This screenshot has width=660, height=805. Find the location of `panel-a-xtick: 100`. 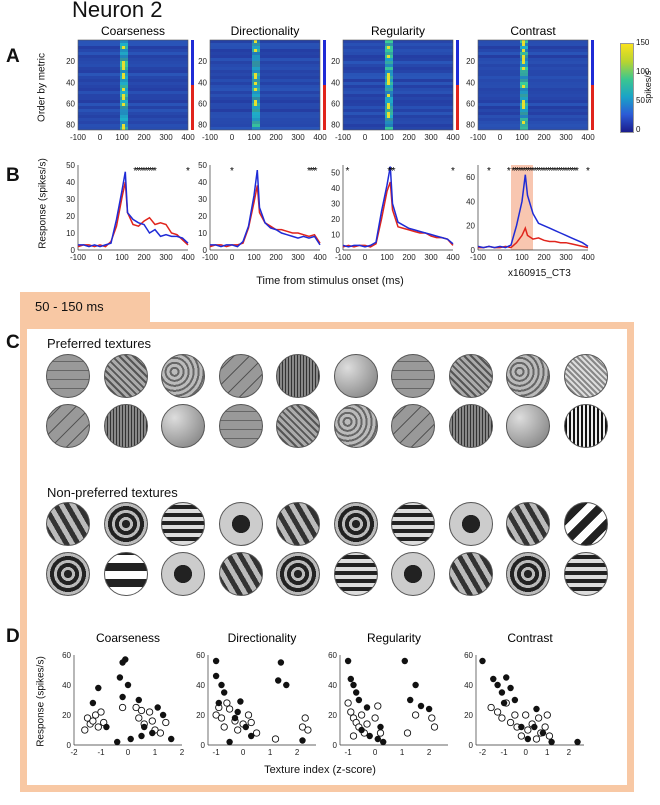

panel-a-xtick: 100 is located at coordinates (387, 137).